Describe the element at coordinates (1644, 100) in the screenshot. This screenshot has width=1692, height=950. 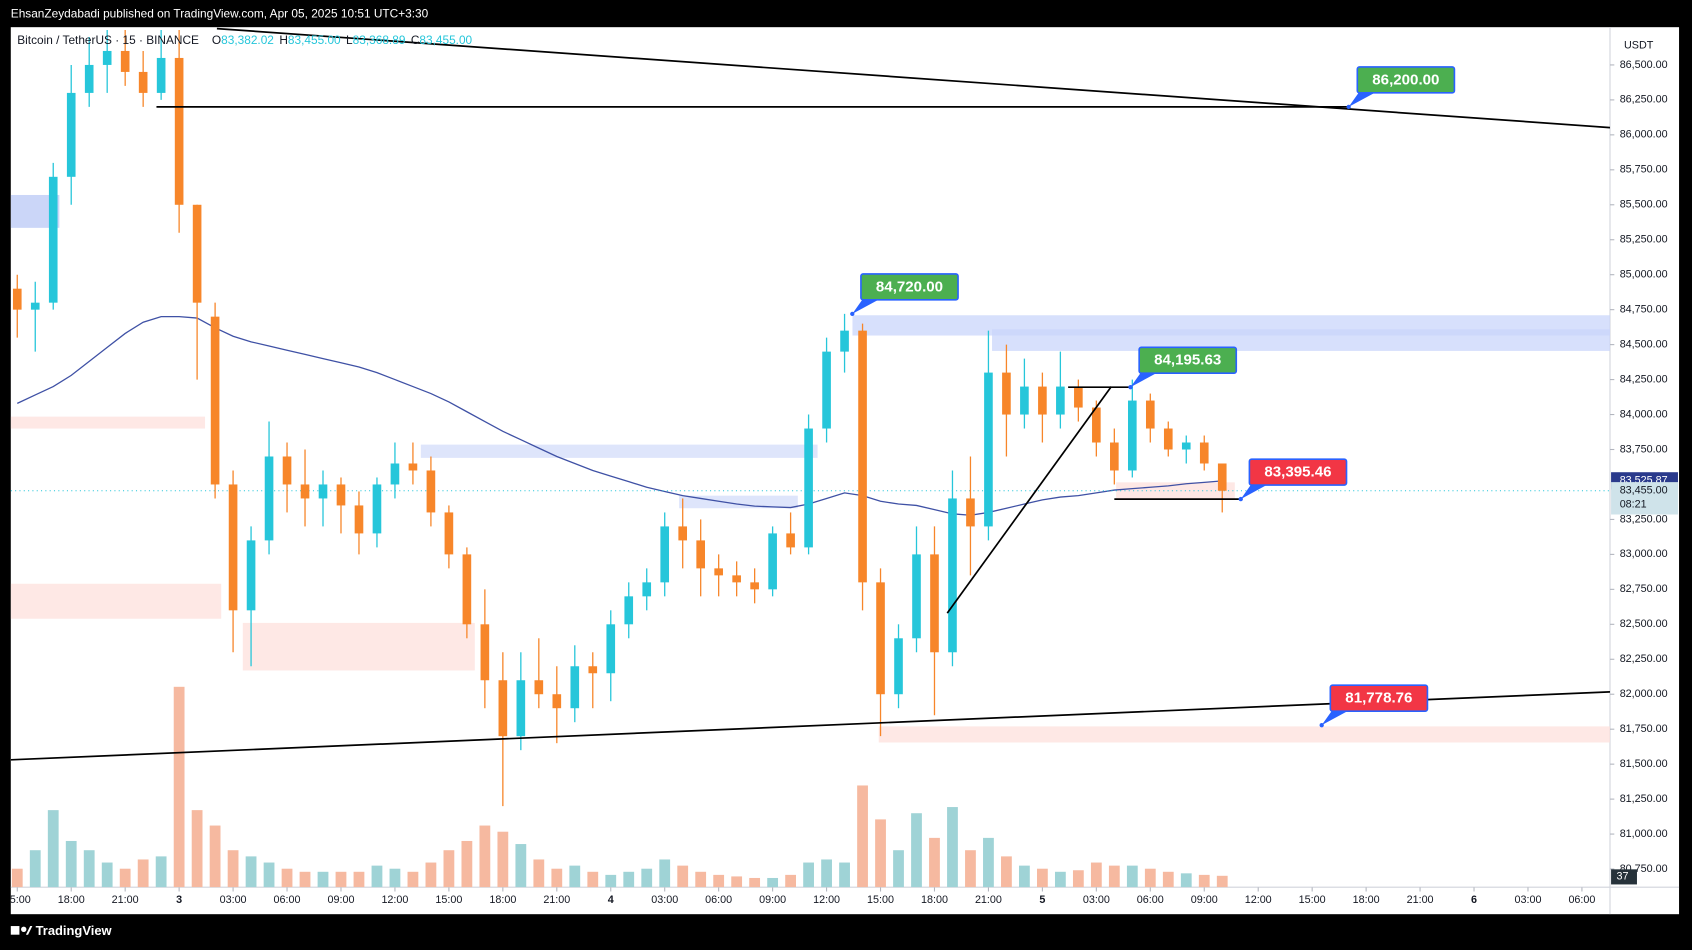
I see `y-tick-label: 86,250.00` at that location.